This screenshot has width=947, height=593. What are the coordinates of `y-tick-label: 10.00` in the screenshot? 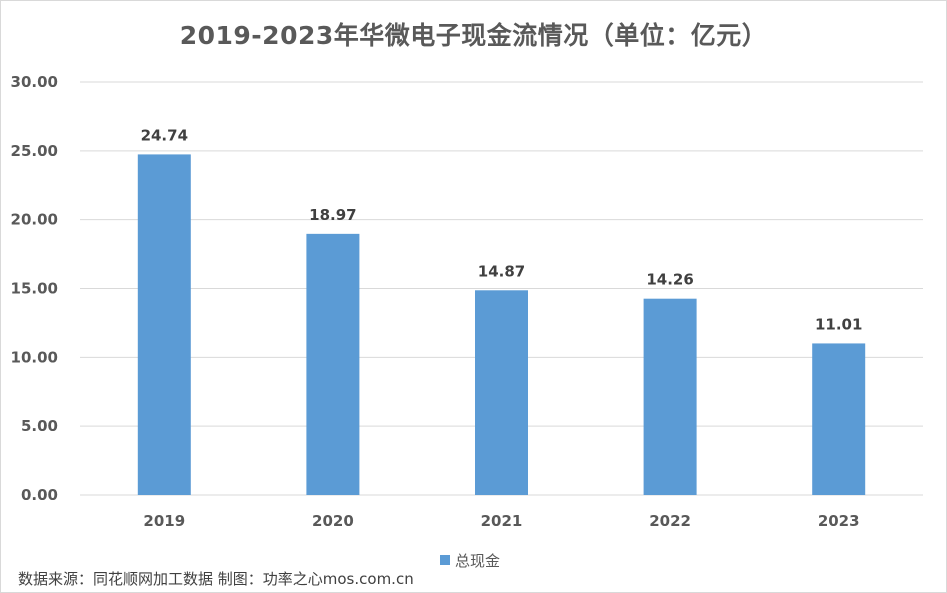 It's located at (34, 357).